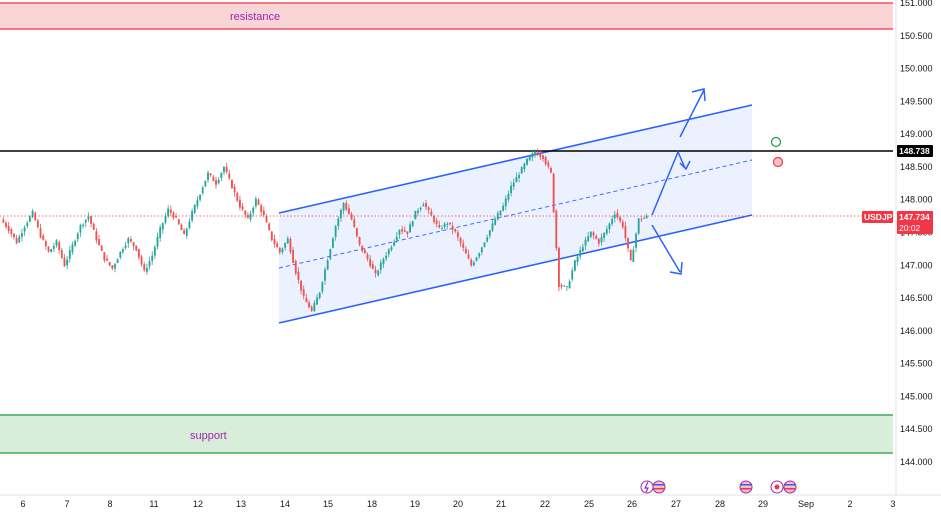 The height and width of the screenshot is (522, 941). What do you see at coordinates (66, 504) in the screenshot?
I see `date-tick-label: 7` at bounding box center [66, 504].